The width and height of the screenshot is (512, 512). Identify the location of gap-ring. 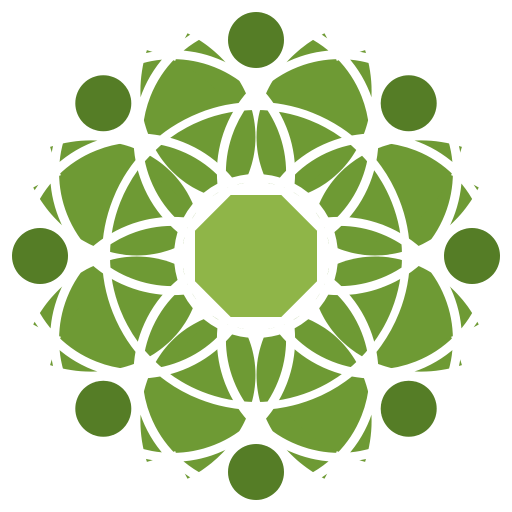
(256, 256).